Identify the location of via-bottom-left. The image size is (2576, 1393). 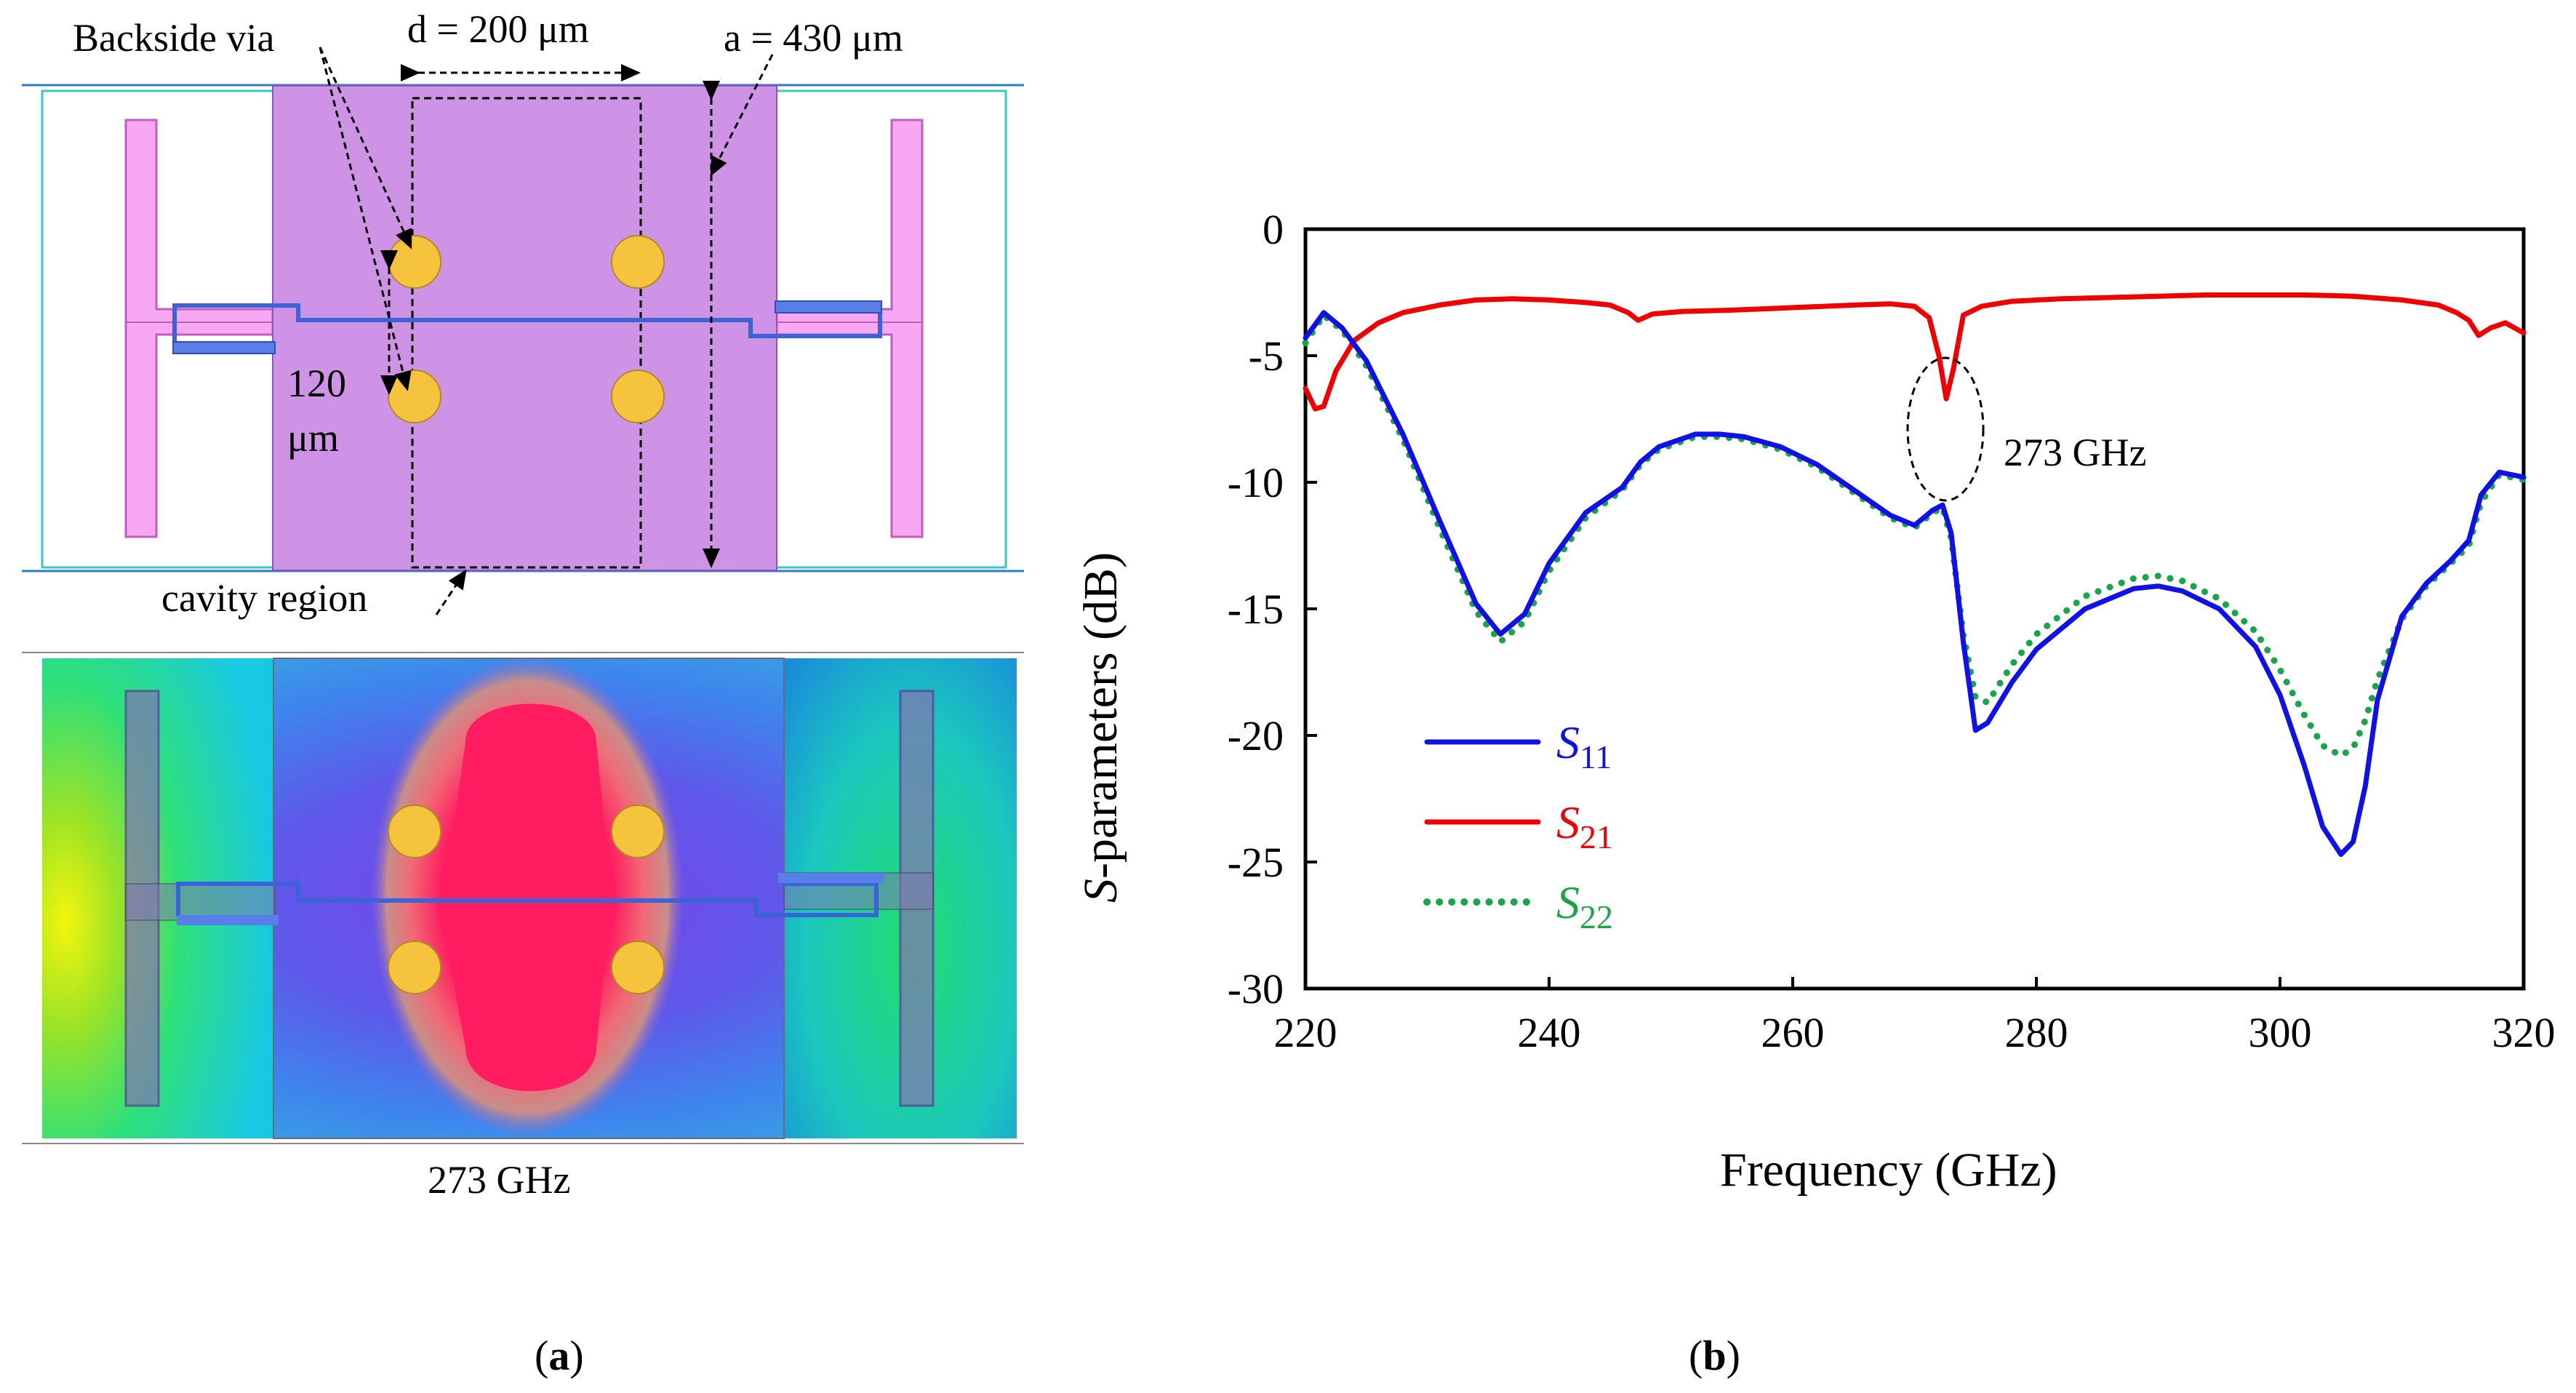
(414, 396).